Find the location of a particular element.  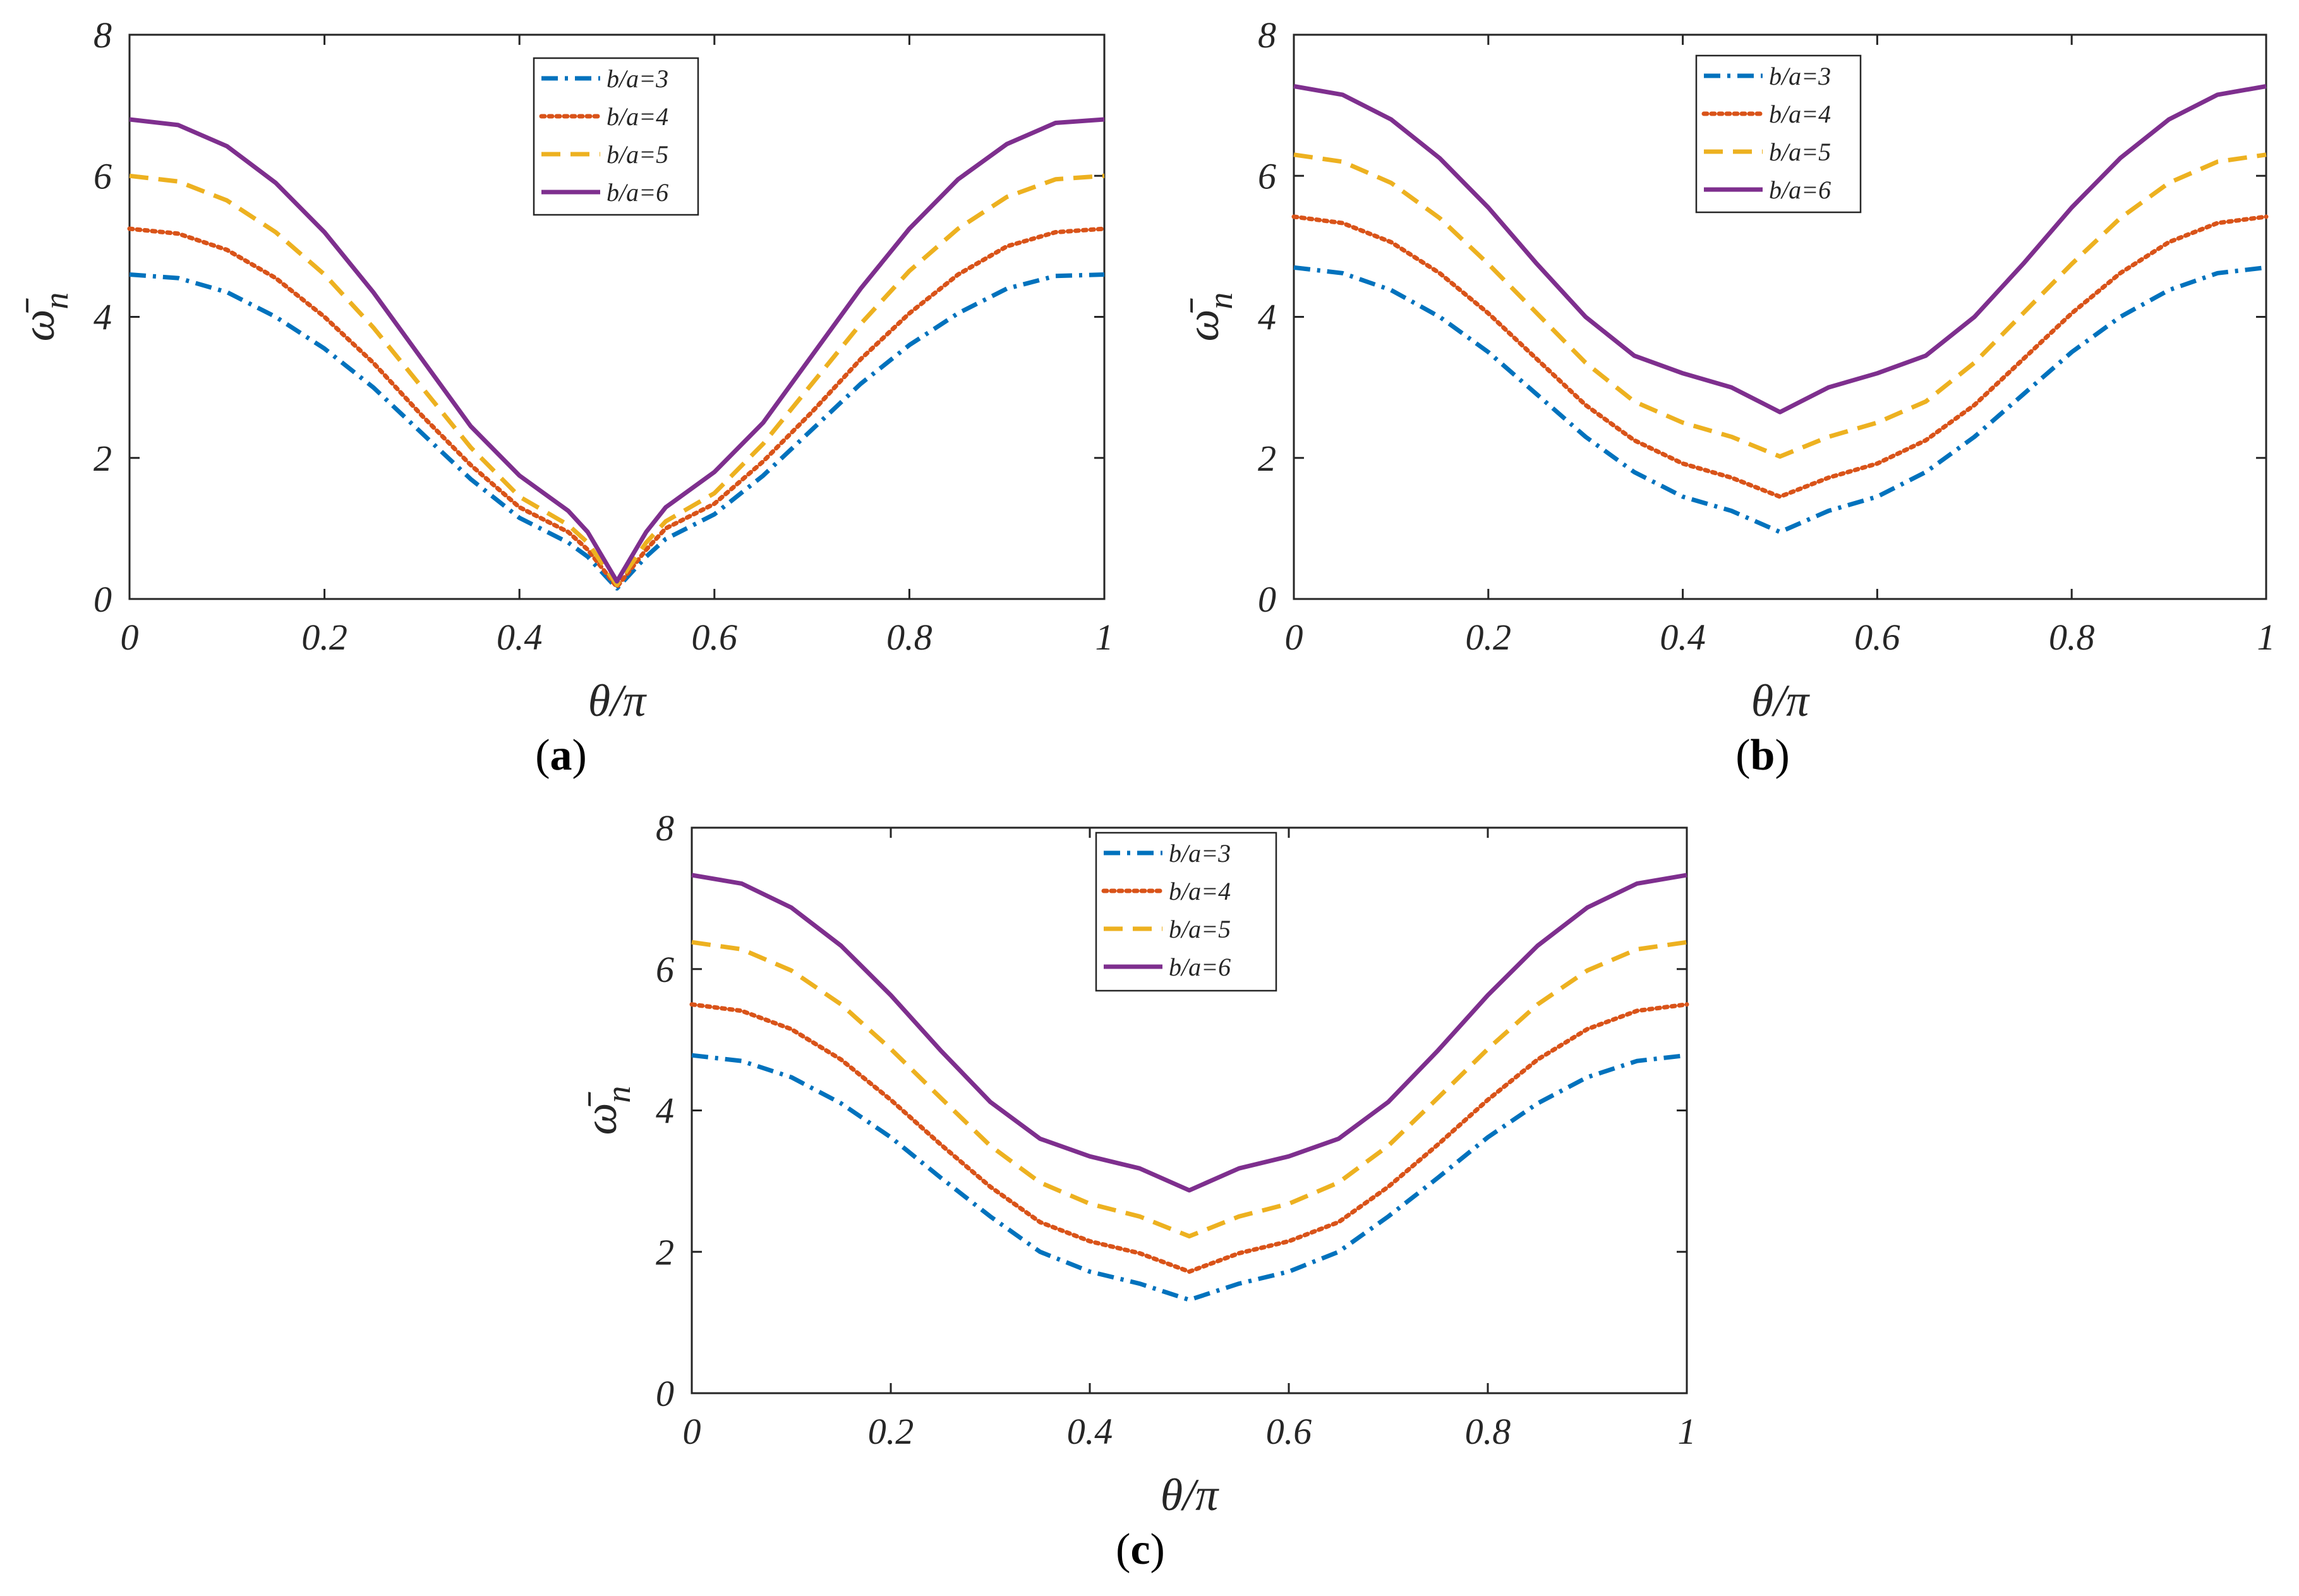

caption-letter: b is located at coordinates (1763, 755).